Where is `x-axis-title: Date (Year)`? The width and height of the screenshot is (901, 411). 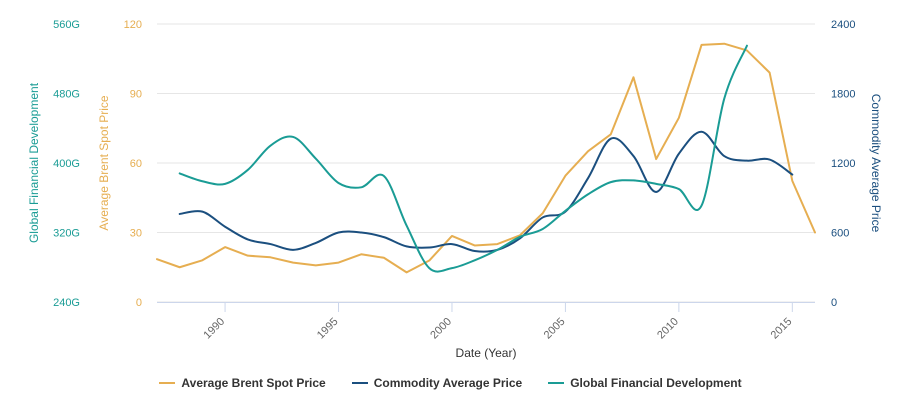 x-axis-title: Date (Year) is located at coordinates (486, 353).